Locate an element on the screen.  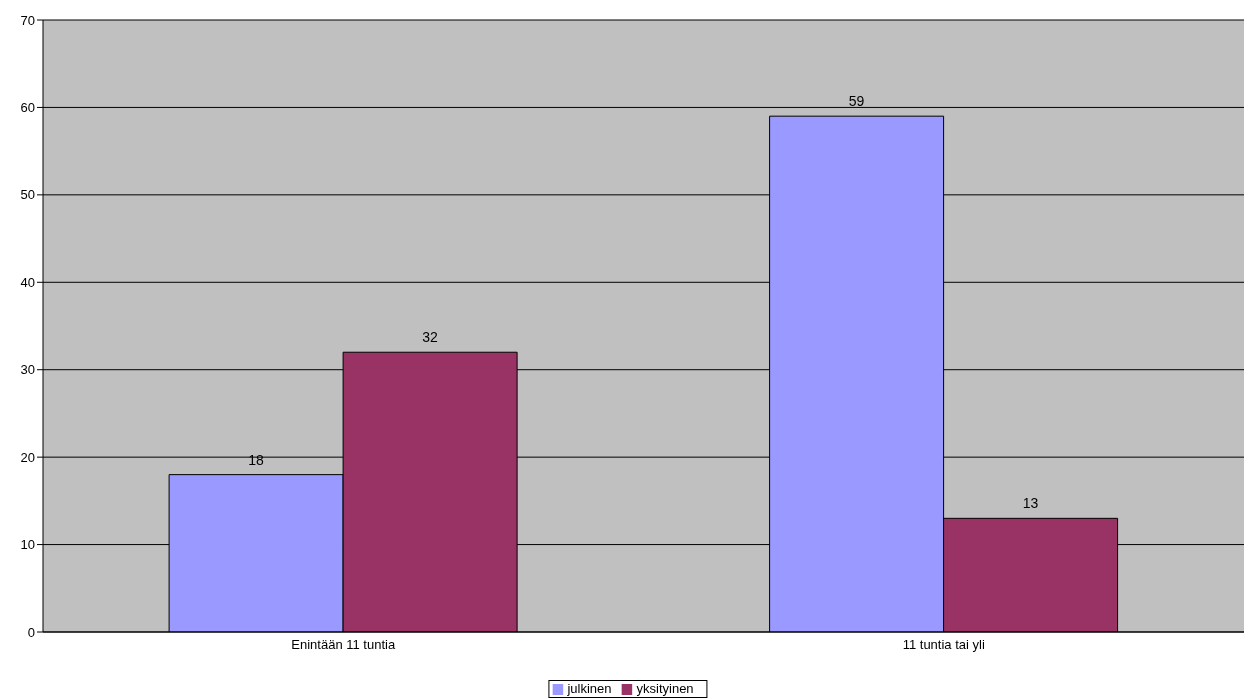
y-tick-label: 10 is located at coordinates (27, 545).